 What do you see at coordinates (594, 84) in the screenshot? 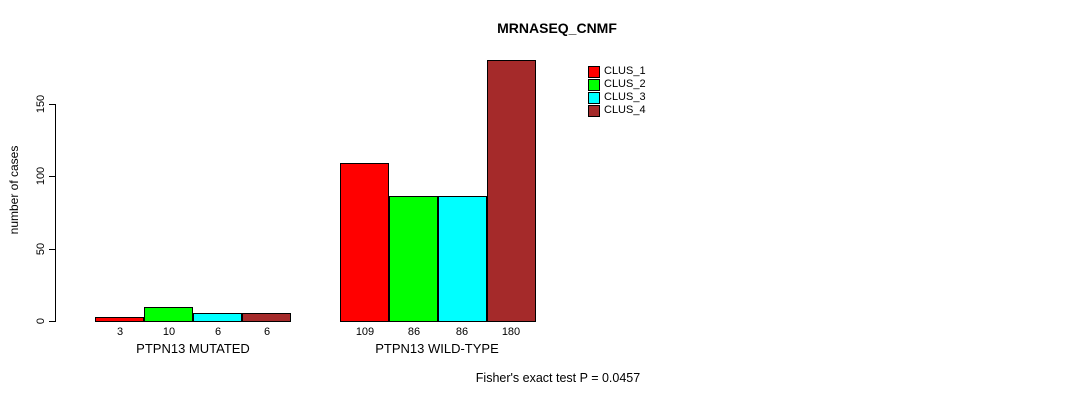
I see `legend-swatch-clus2` at bounding box center [594, 84].